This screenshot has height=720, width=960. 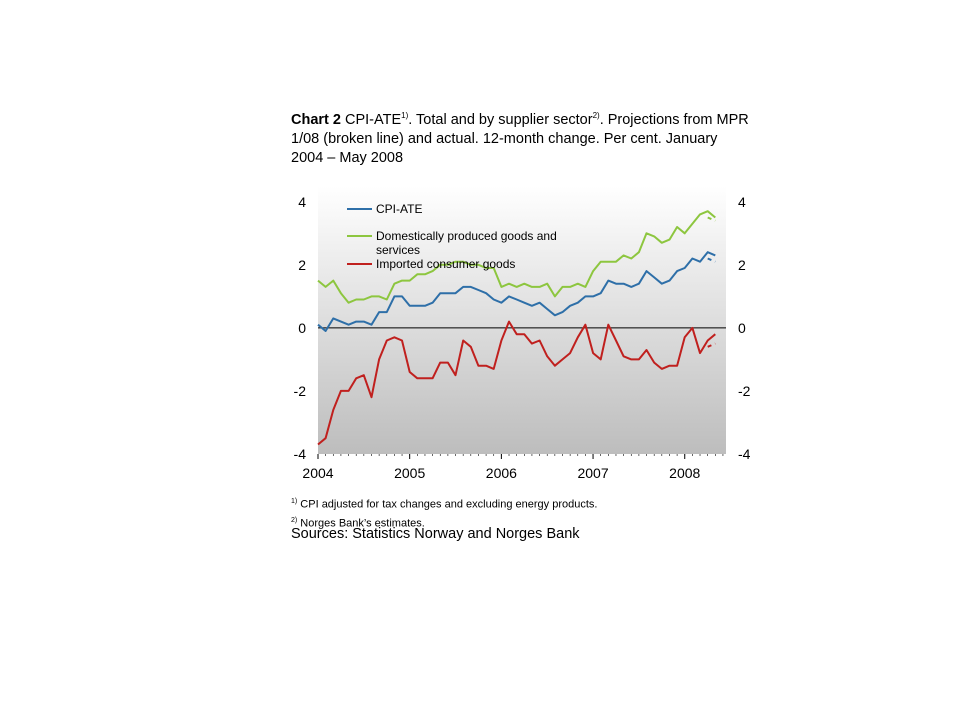 What do you see at coordinates (744, 454) in the screenshot?
I see `y-tick-label-right: -4` at bounding box center [744, 454].